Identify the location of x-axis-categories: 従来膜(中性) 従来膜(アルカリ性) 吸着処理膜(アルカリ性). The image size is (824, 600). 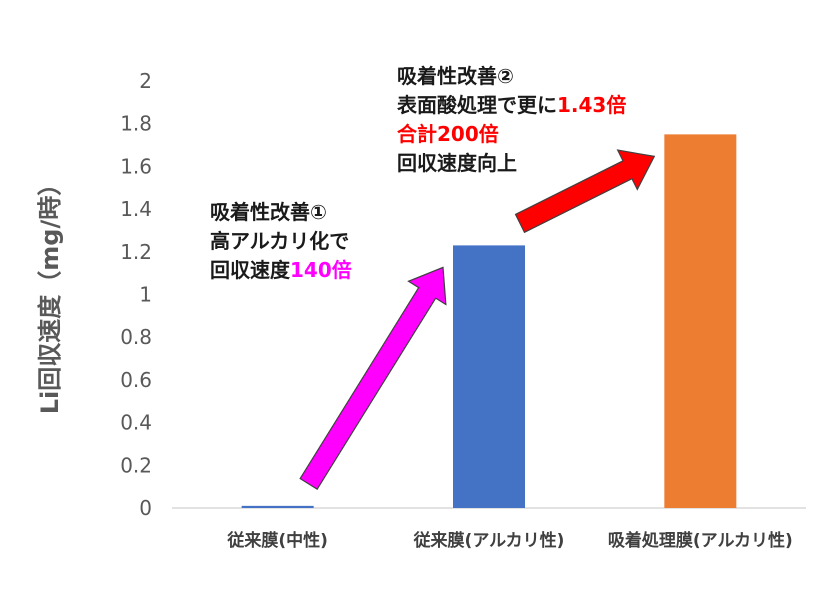
(509, 540).